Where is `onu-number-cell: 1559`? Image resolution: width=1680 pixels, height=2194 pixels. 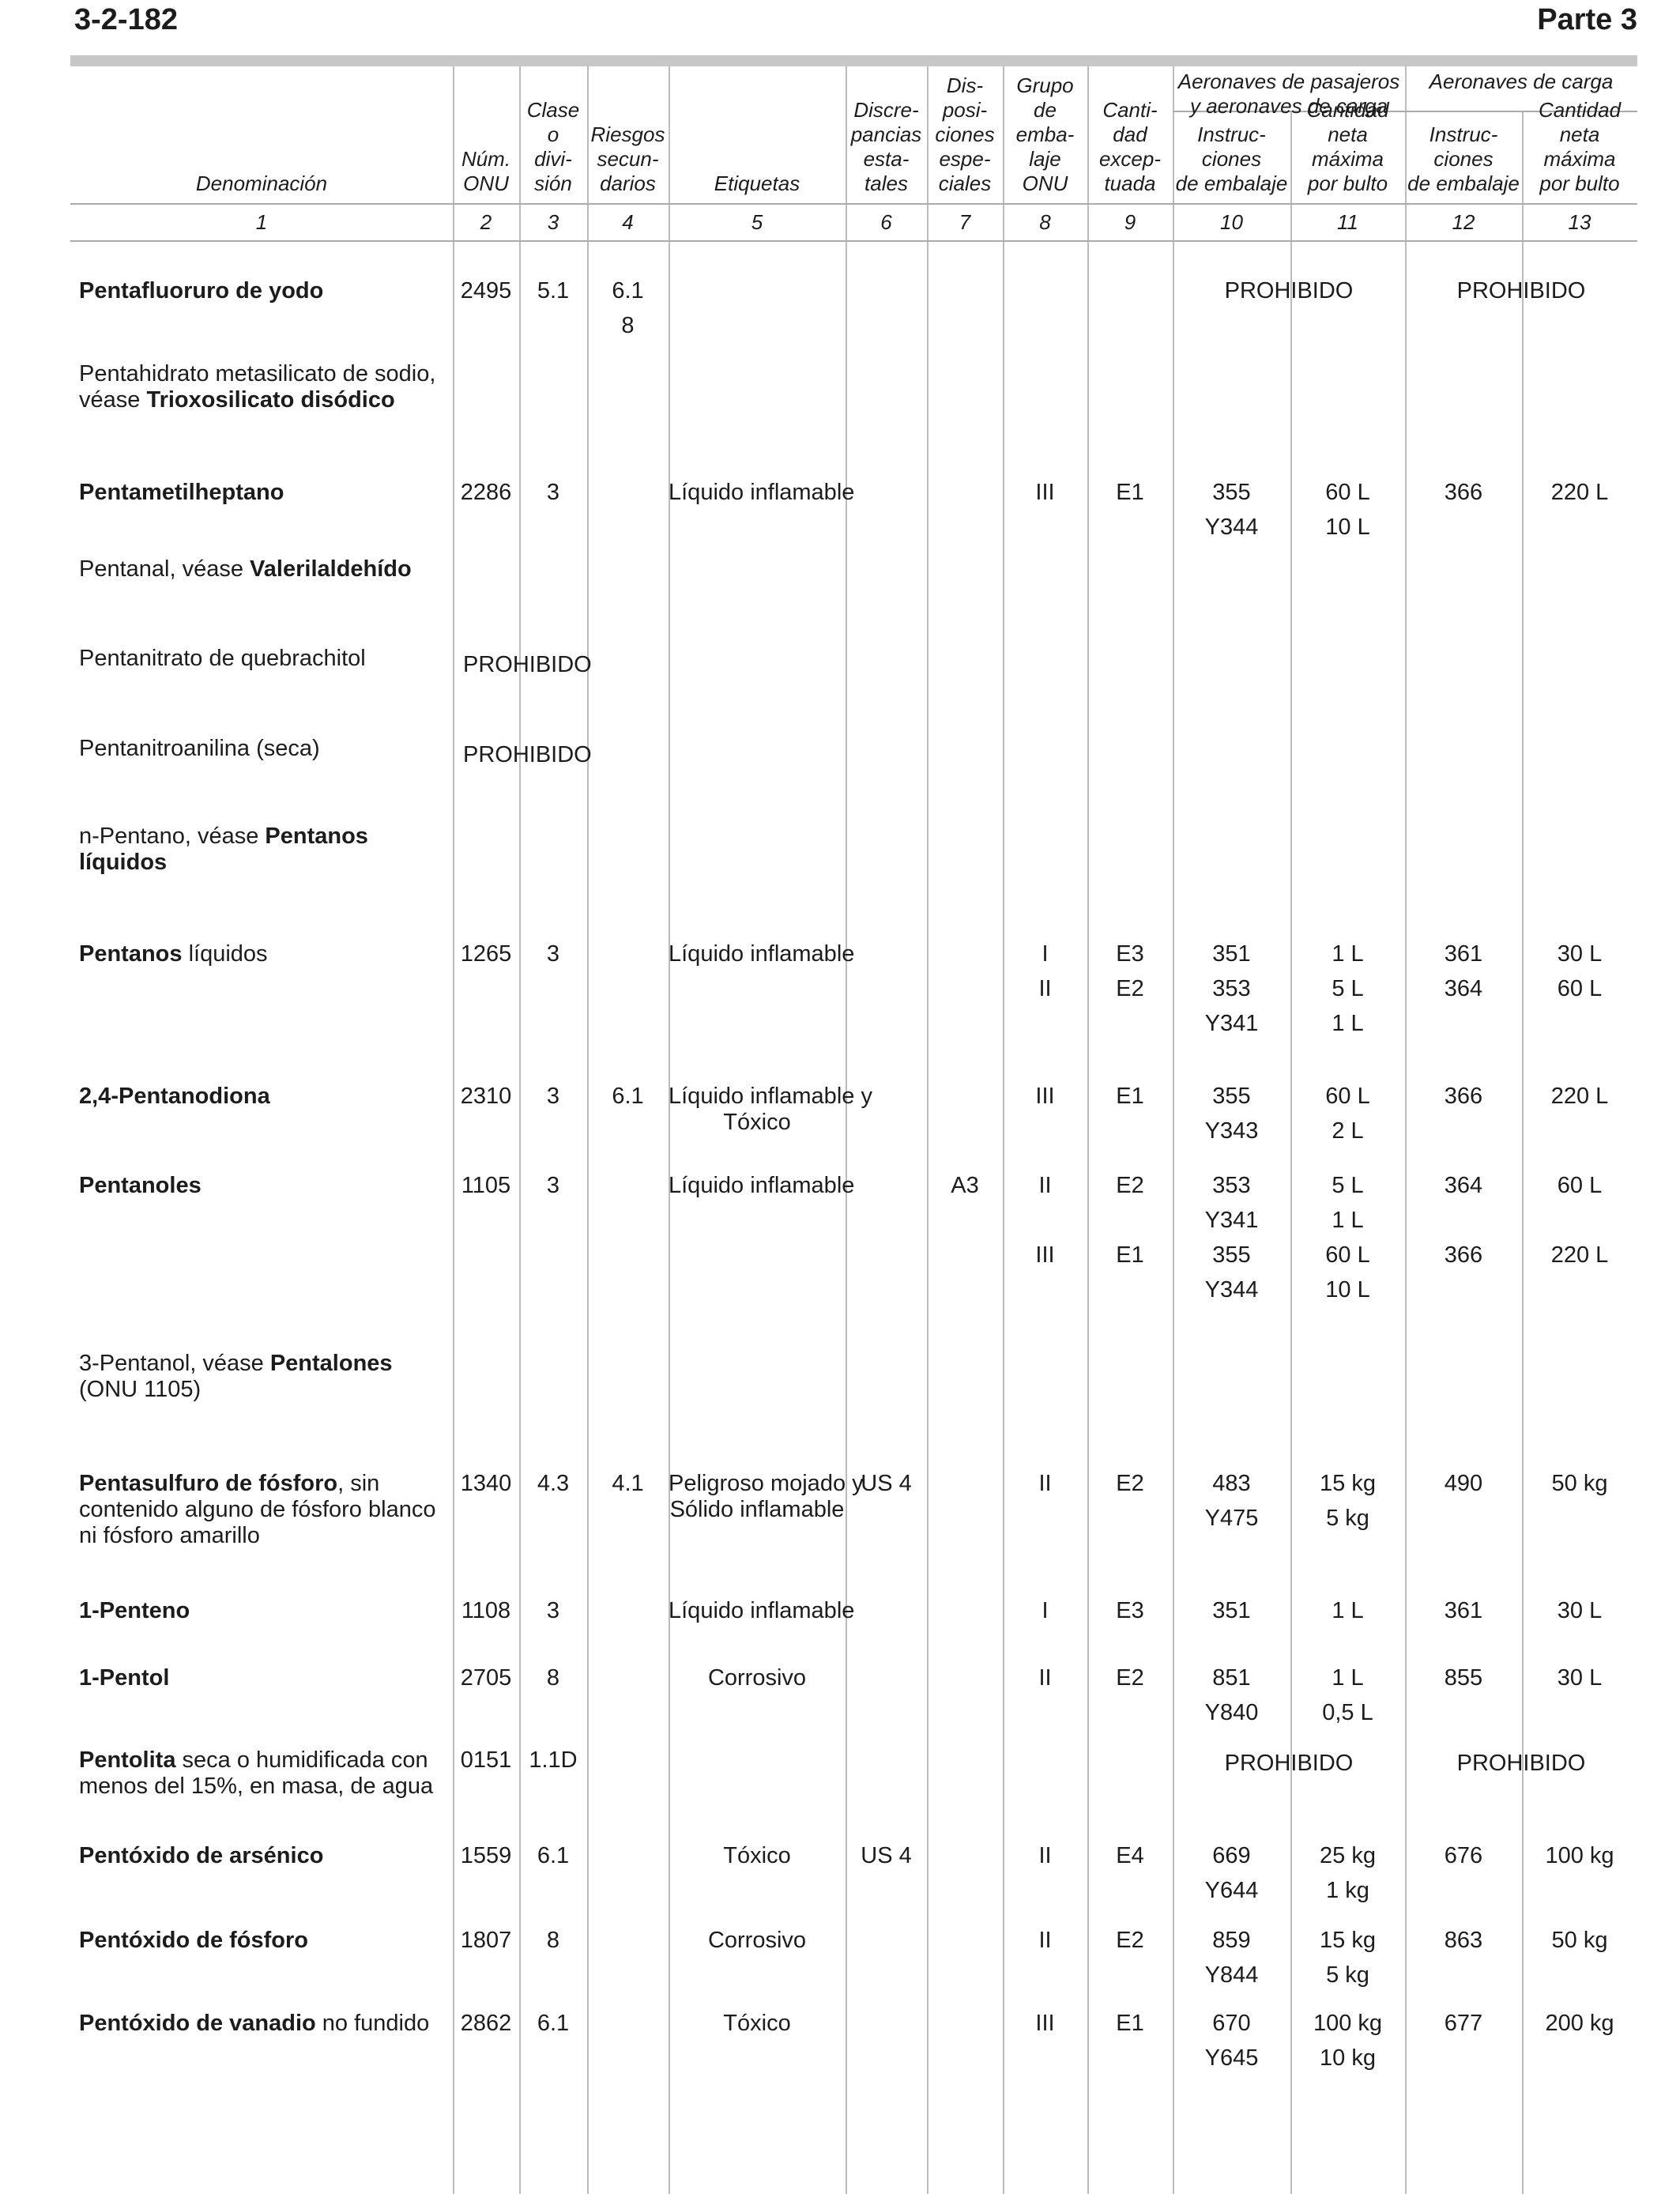
onu-number-cell: 1559 is located at coordinates (486, 1855).